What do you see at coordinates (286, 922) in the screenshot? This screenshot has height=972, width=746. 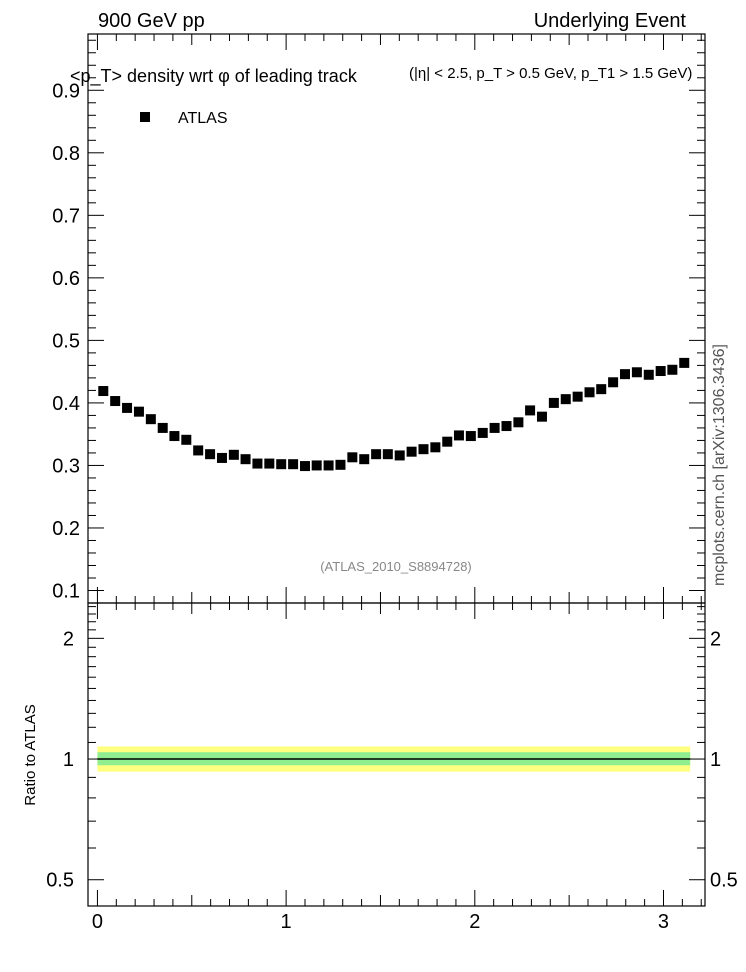 I see `x-tick-label: 1` at bounding box center [286, 922].